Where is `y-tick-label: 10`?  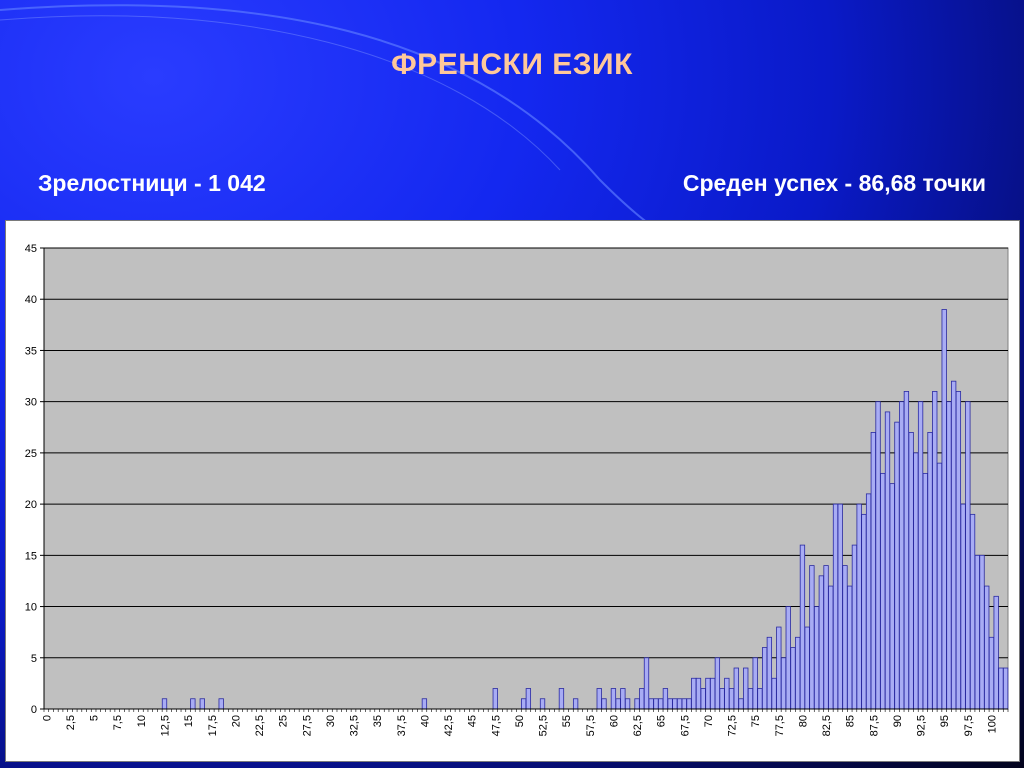
y-tick-label: 10 is located at coordinates (31, 608).